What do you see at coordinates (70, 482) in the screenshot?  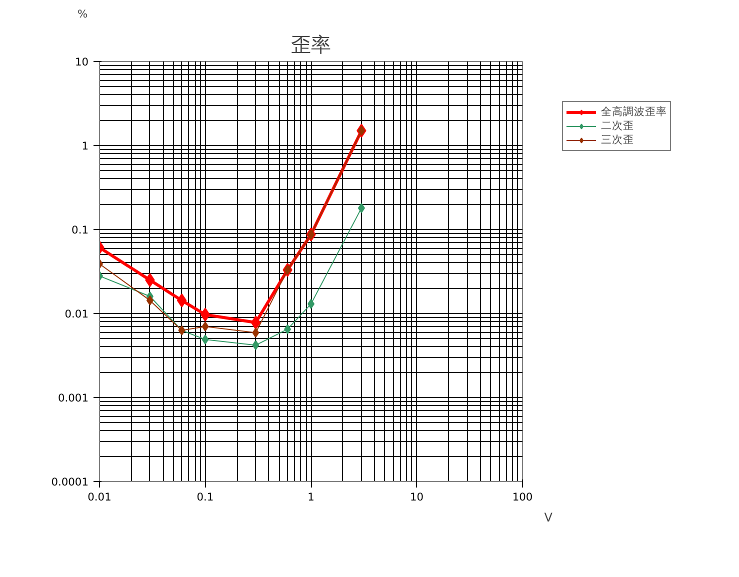 I see `y-tick-label: 0.0001` at bounding box center [70, 482].